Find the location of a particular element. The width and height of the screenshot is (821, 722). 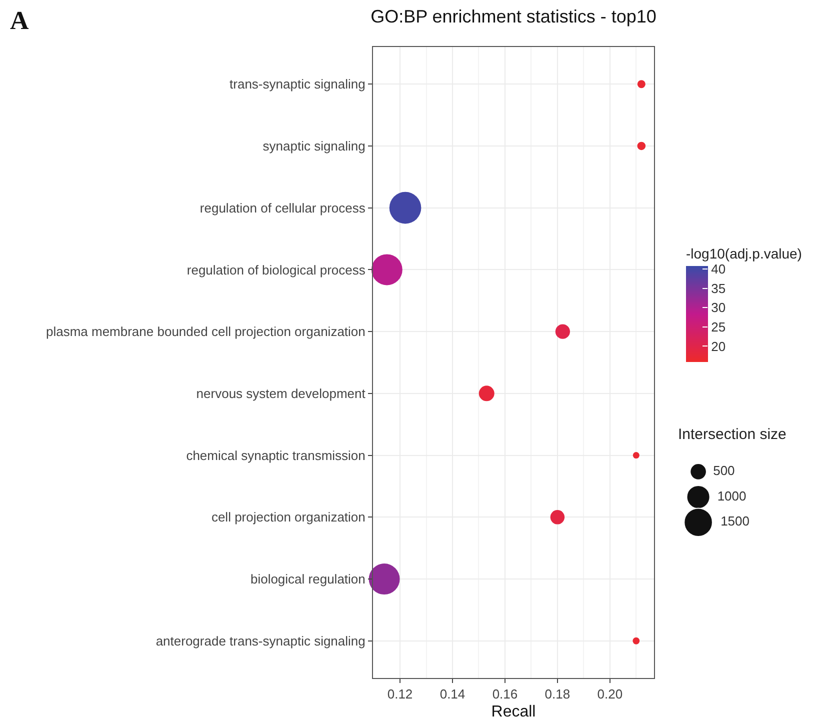

legend-label: 1500 is located at coordinates (733, 521).